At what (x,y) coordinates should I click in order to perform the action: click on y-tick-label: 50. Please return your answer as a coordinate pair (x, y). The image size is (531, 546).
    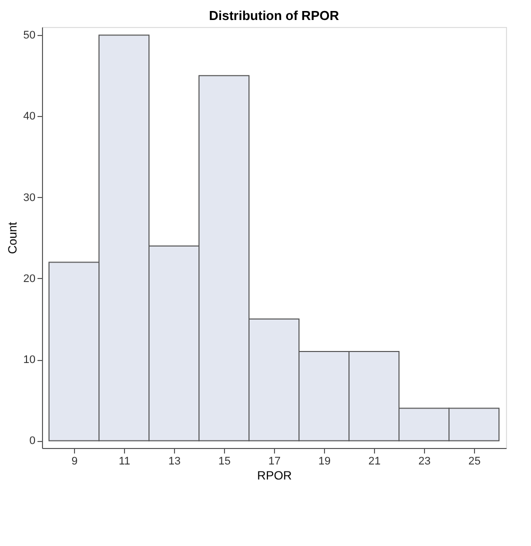
    Looking at the image, I should click on (29, 36).